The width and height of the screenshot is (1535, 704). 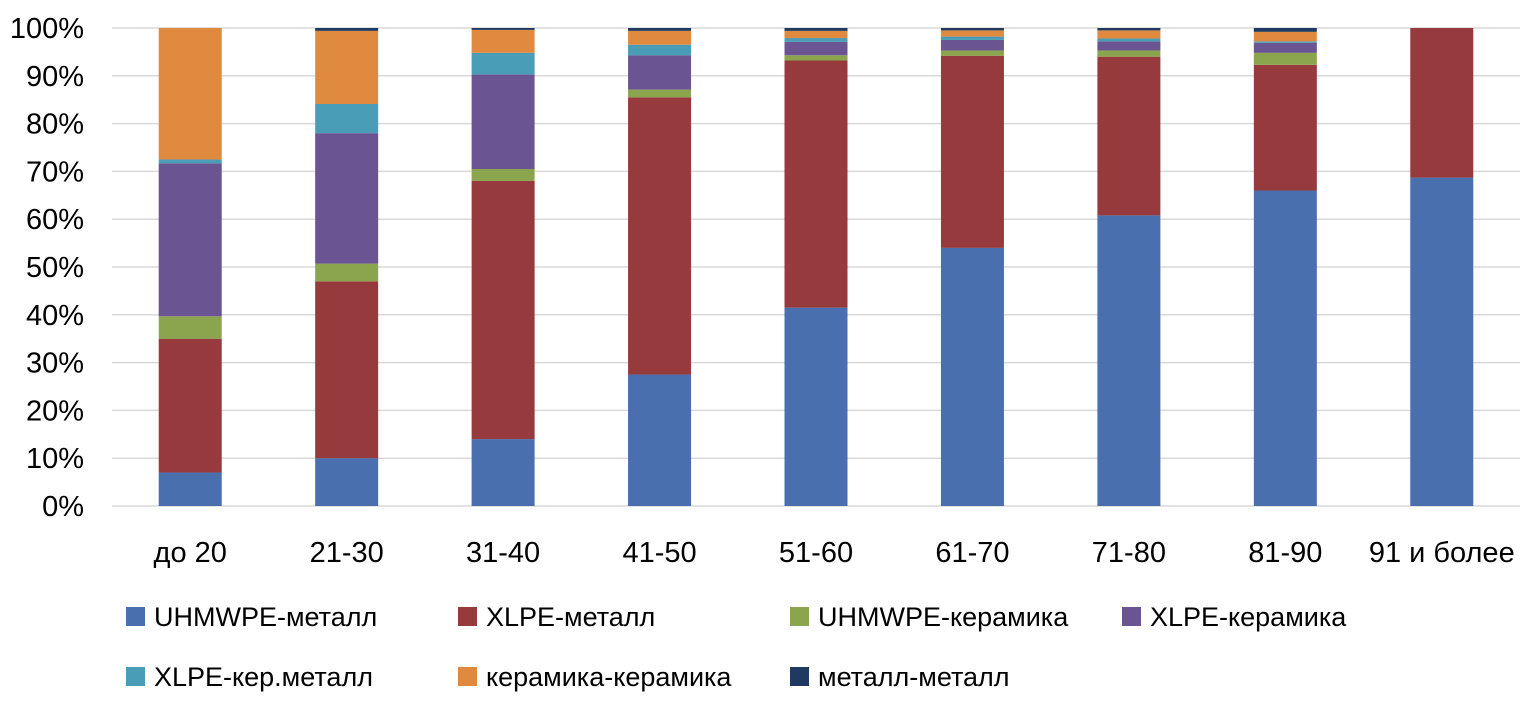 I want to click on x-tick-label: до 20, so click(x=190, y=553).